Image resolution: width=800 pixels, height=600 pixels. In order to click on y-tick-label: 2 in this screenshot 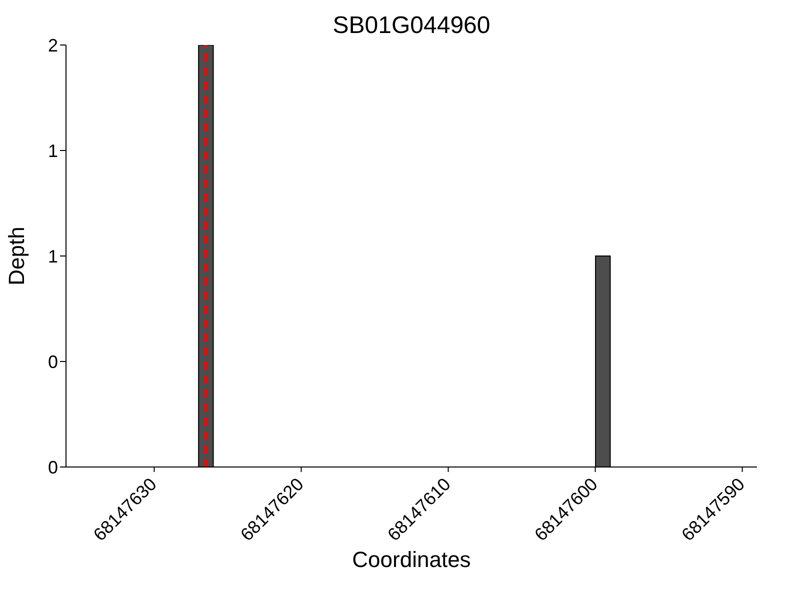, I will do `click(53, 45)`.